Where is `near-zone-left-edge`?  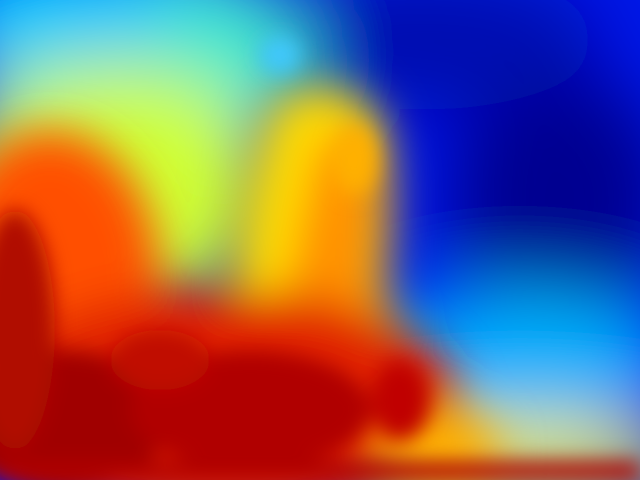
near-zone-left-edge is located at coordinates (27, 330).